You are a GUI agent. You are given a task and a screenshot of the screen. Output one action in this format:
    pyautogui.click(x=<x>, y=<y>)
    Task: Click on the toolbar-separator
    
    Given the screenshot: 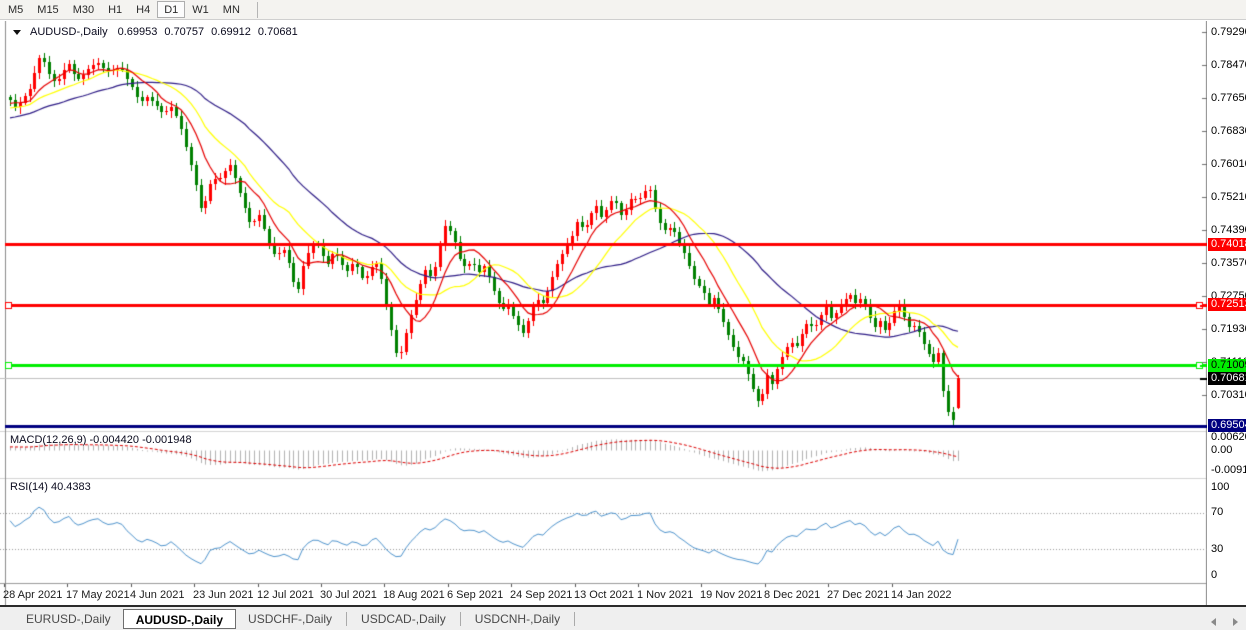 What is the action you would take?
    pyautogui.click(x=257, y=9)
    